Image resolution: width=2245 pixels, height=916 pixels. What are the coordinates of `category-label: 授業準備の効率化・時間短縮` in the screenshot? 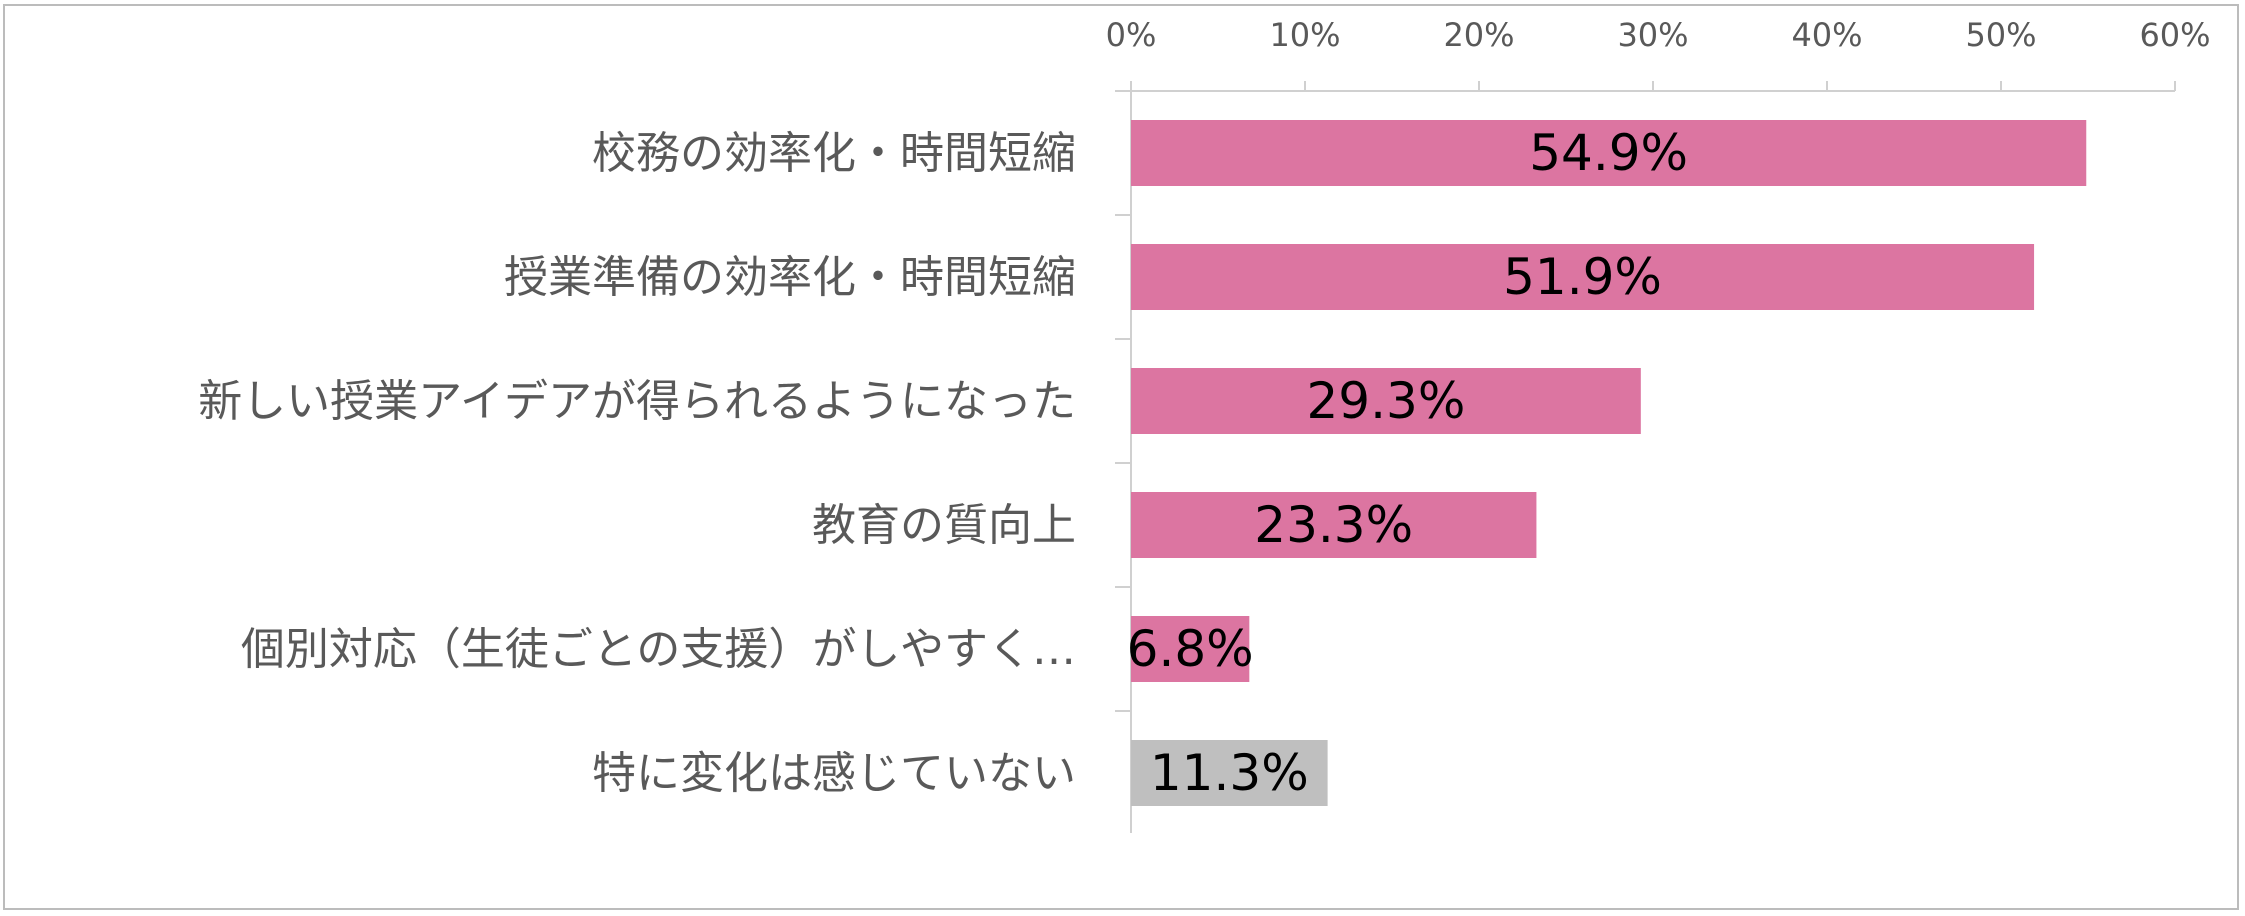 It's located at (790, 277).